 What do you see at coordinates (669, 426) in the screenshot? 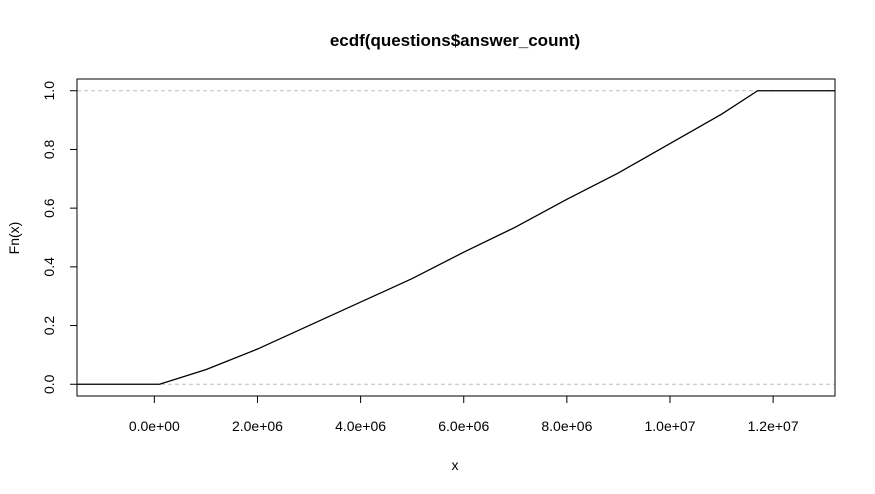
I see `x-tick-label-5: 1.0e+07` at bounding box center [669, 426].